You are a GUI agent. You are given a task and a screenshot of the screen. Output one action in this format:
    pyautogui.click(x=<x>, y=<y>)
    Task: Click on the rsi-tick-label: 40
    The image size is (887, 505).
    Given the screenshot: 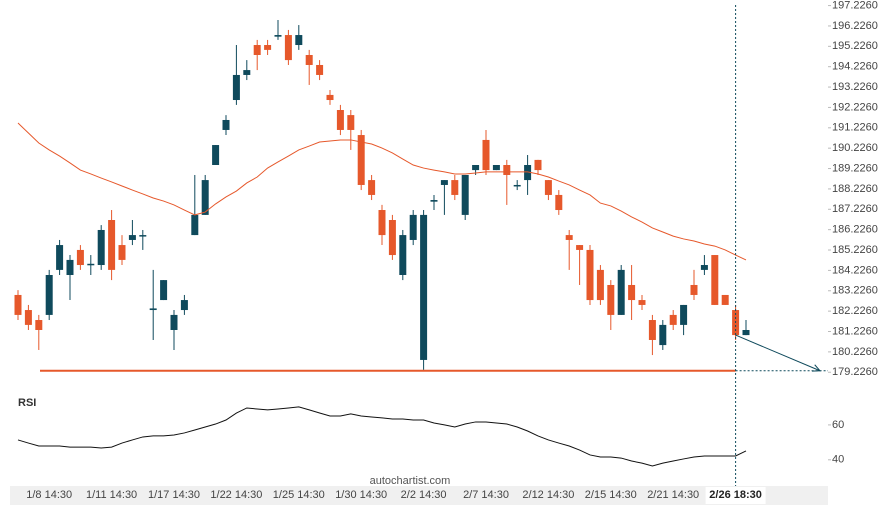 What is the action you would take?
    pyautogui.click(x=838, y=460)
    